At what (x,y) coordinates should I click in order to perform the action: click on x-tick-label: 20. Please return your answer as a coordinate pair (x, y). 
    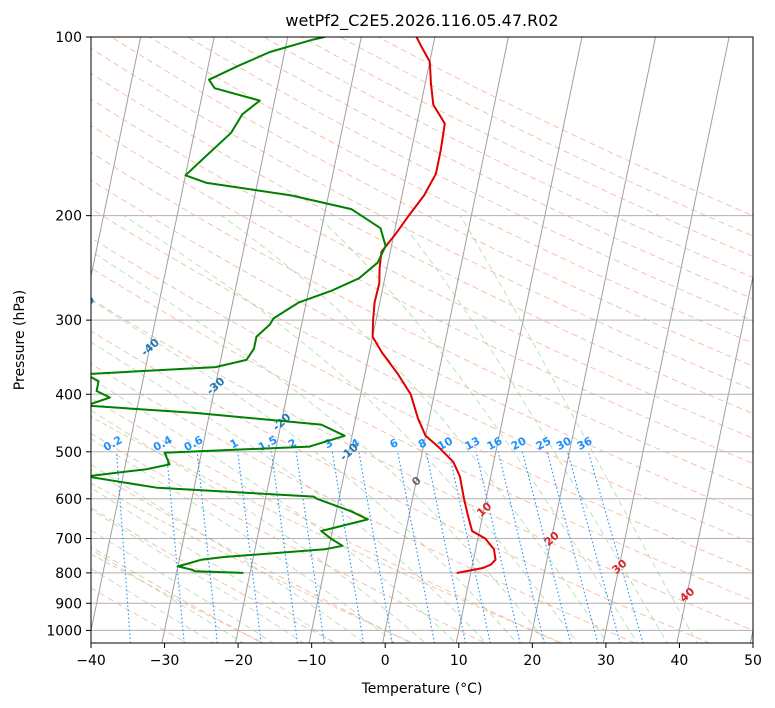
    Looking at the image, I should click on (532, 661).